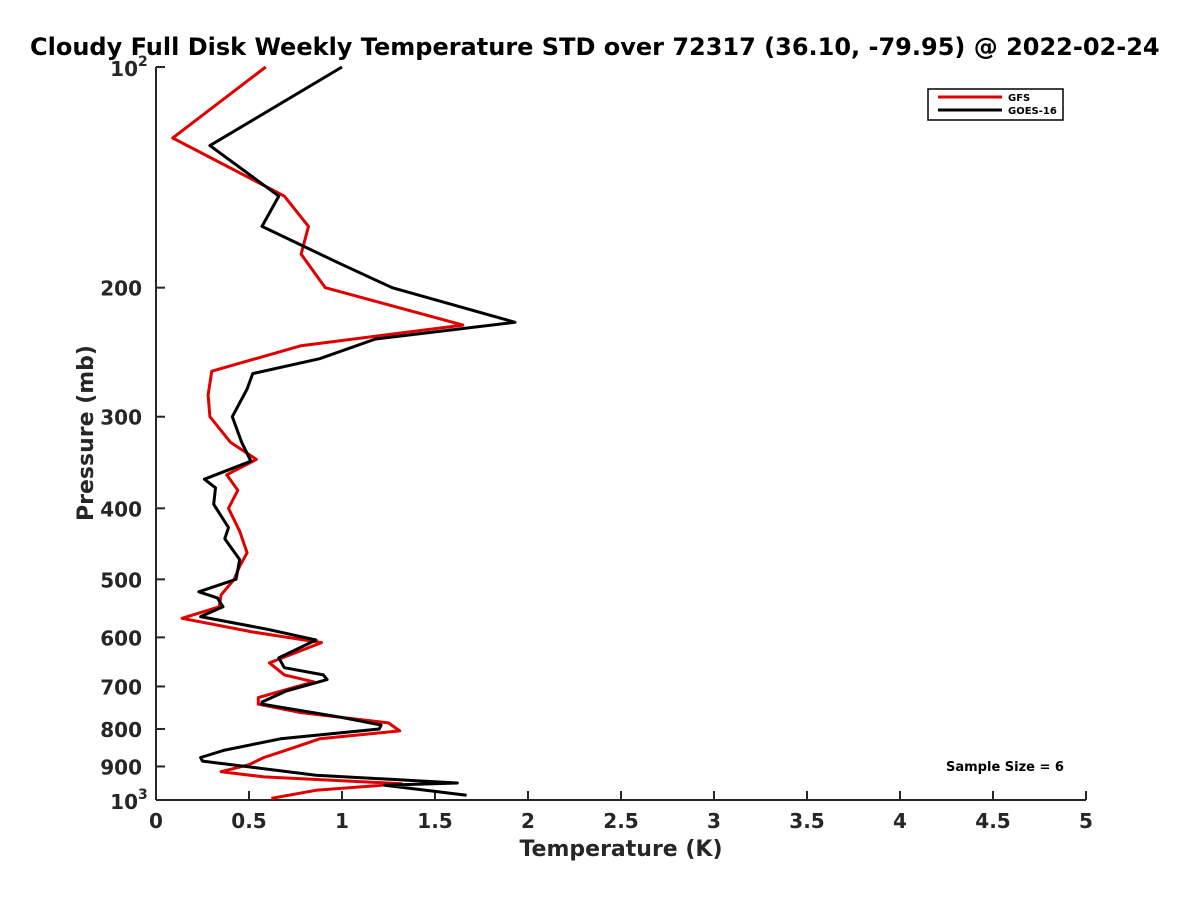 The width and height of the screenshot is (1200, 900). Describe the element at coordinates (714, 821) in the screenshot. I see `x-tick-label: 3` at that location.